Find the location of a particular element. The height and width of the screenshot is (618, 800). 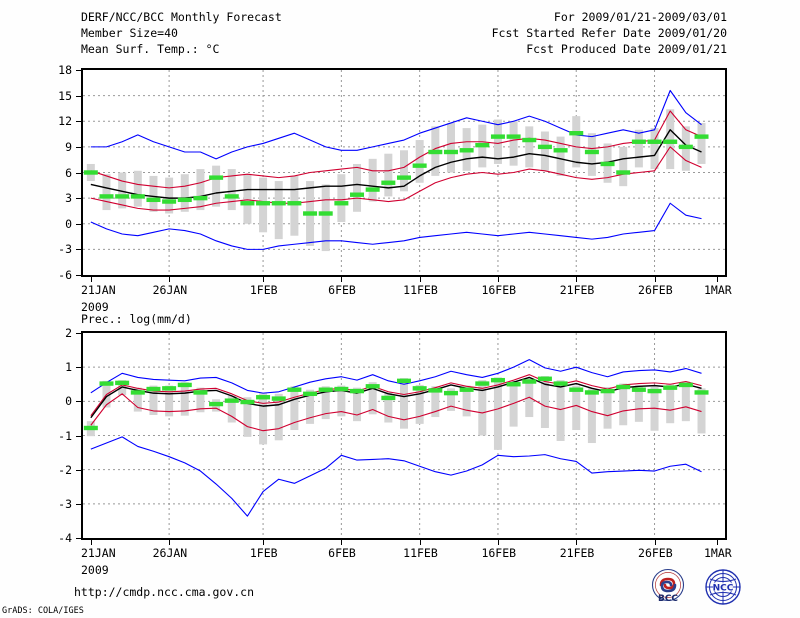

svg-text: BCC is located at coordinates (668, 599).